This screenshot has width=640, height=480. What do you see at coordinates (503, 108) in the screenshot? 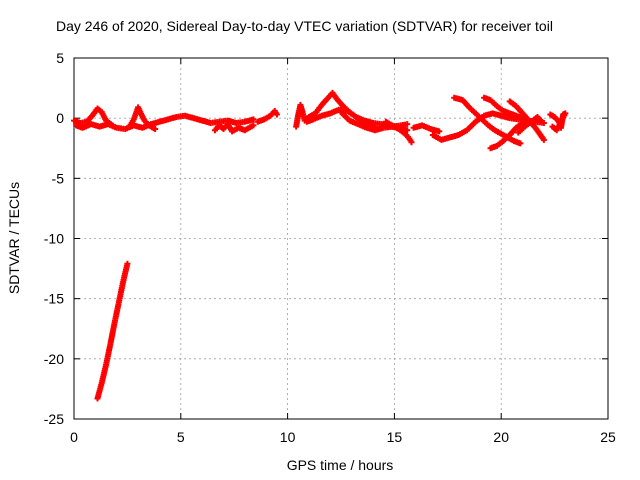
I see `series-s15` at bounding box center [503, 108].